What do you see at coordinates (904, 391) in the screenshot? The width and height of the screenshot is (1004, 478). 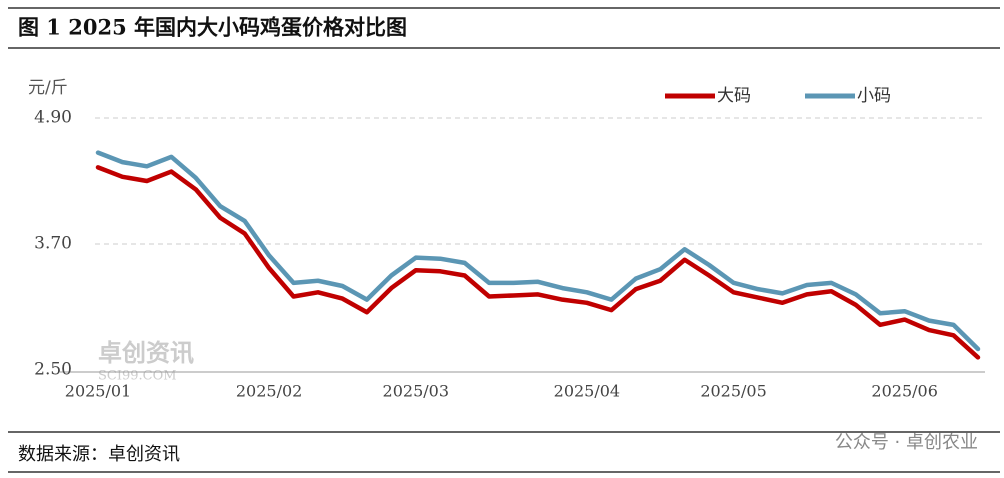 I see `x-tick-label: 2025/06` at bounding box center [904, 391].